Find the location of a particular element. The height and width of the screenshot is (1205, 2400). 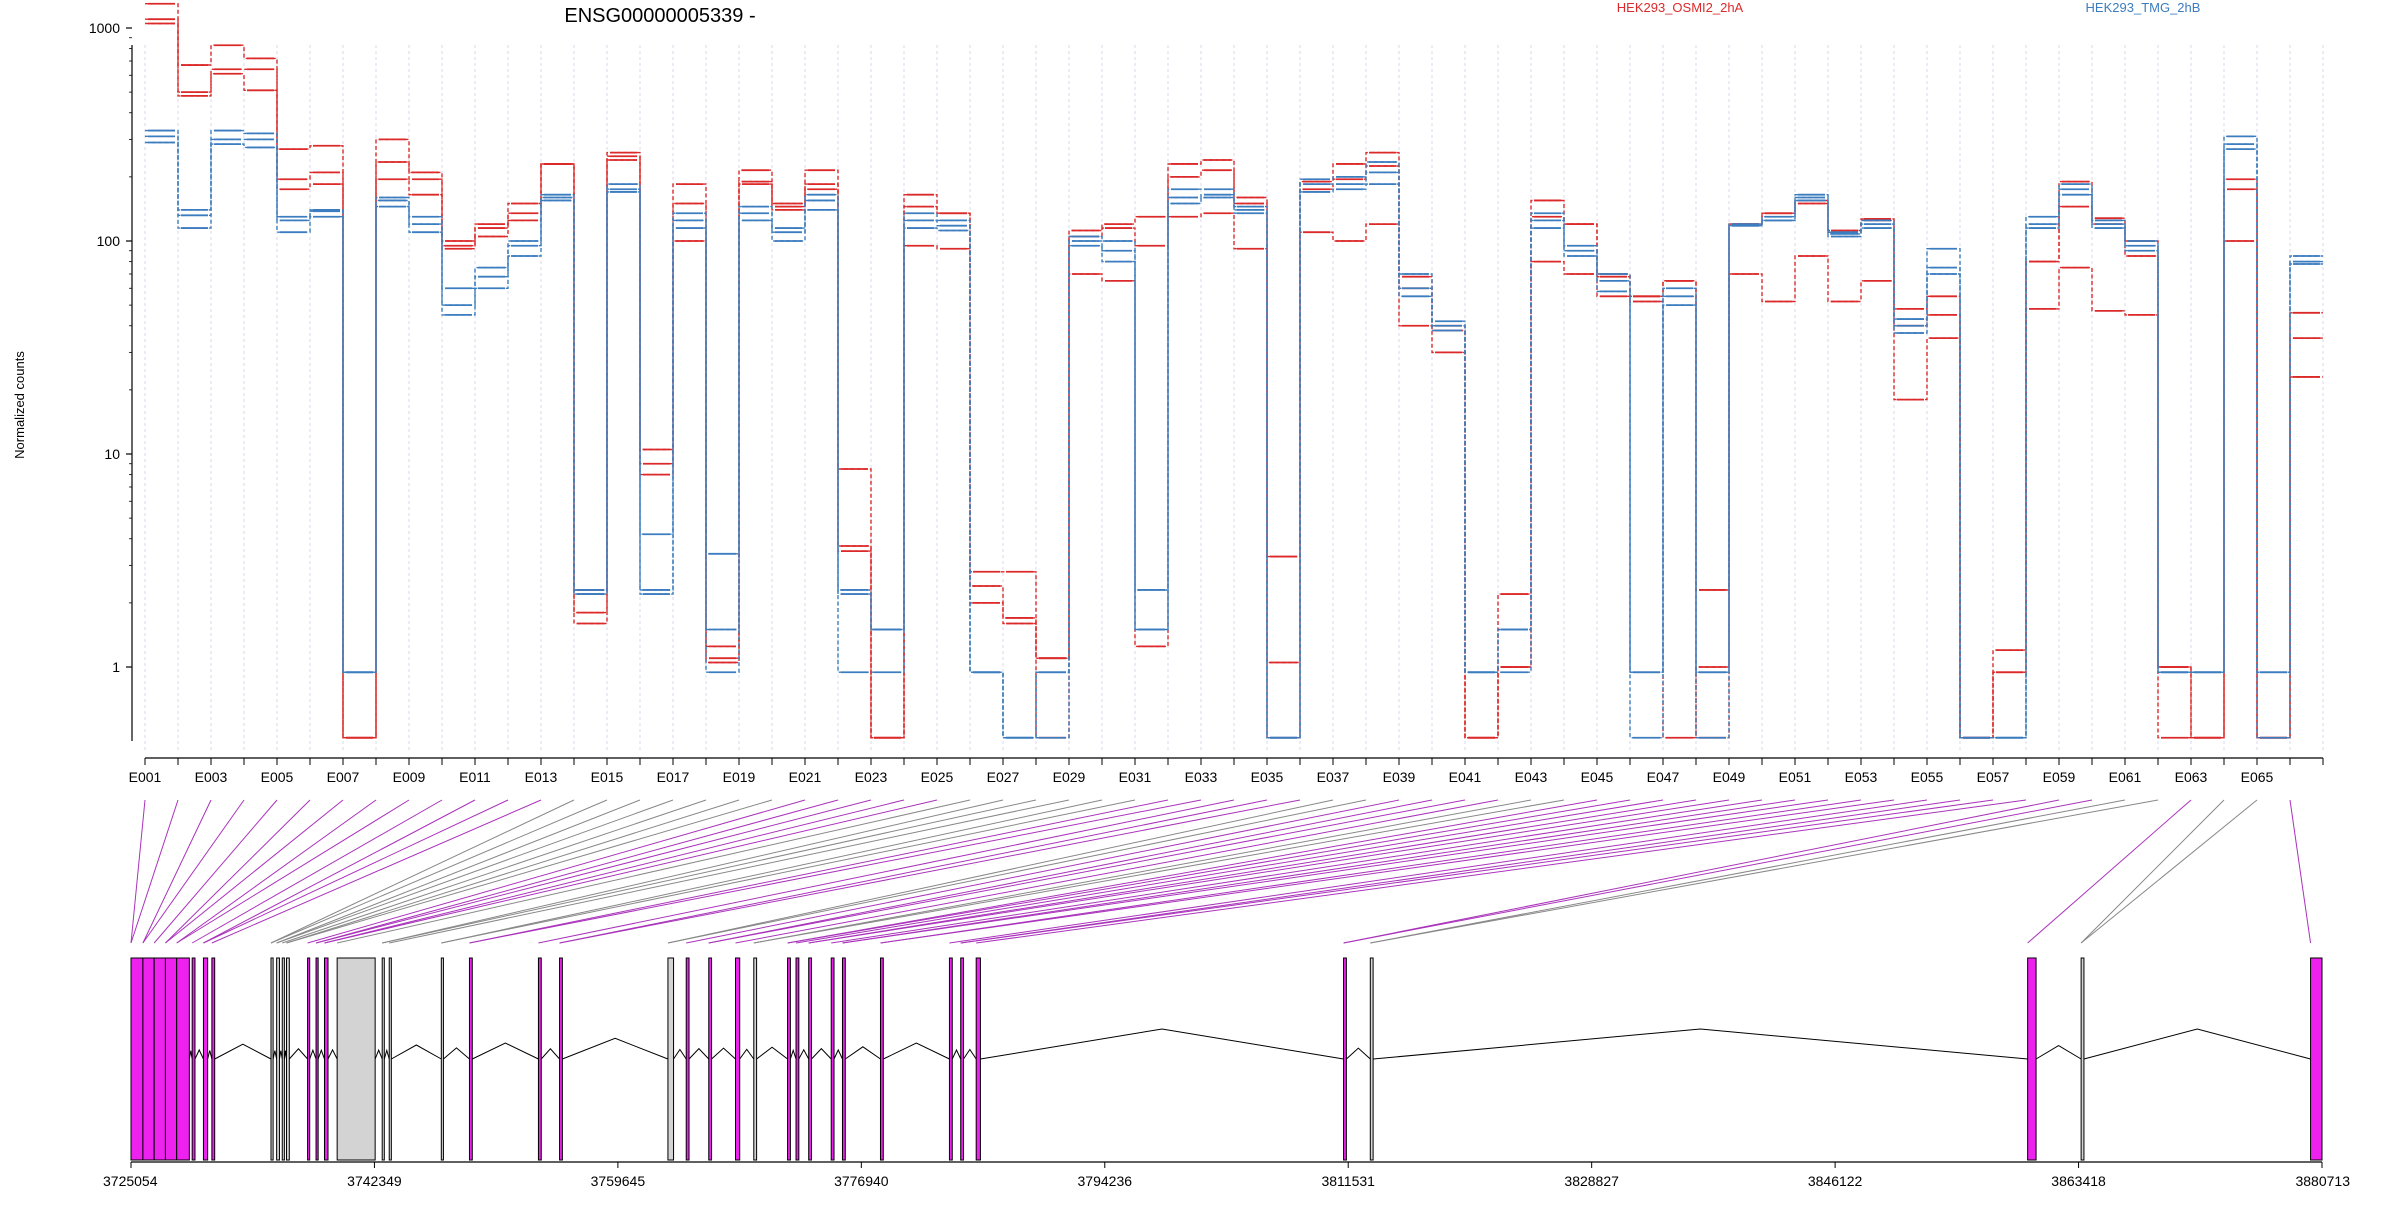

x-tick-label: E017 is located at coordinates (673, 777).